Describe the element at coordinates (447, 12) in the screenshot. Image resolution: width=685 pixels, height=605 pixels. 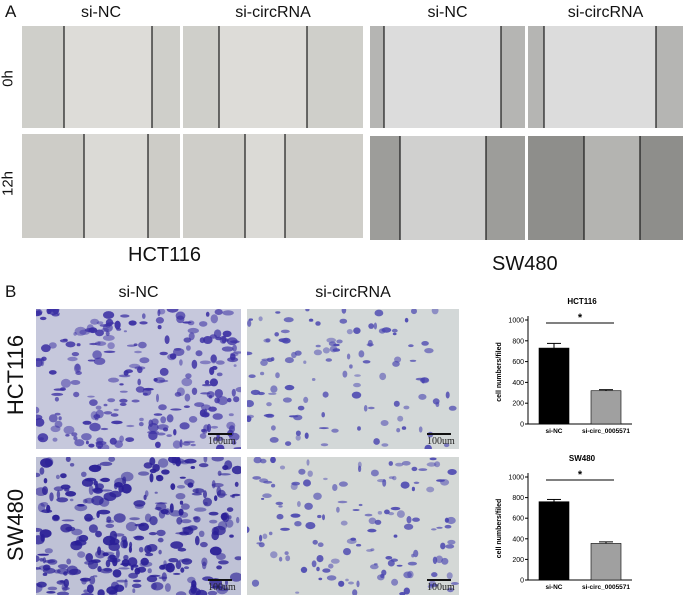
I see `col-label-sw-si-nc: si-NC` at that location.